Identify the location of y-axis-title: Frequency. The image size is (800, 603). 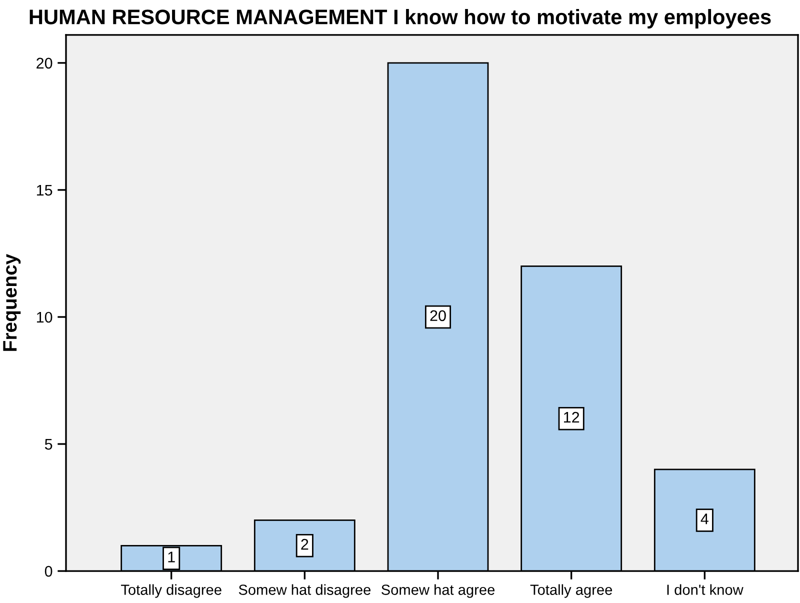
(12, 302).